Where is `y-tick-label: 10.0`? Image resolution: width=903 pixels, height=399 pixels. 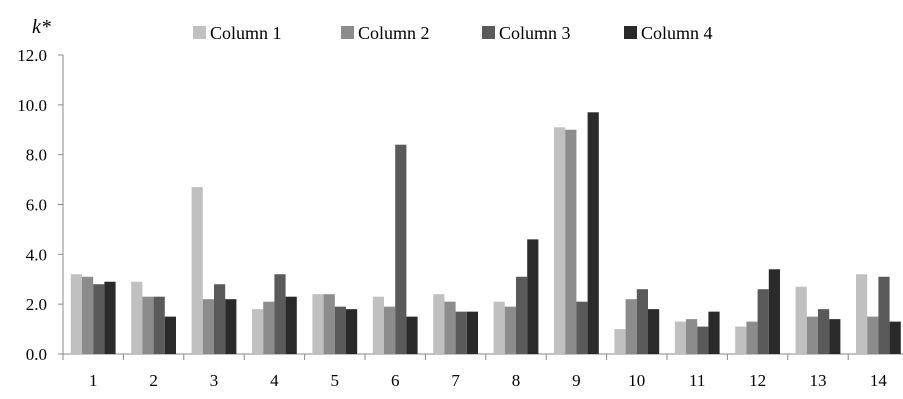 y-tick-label: 10.0 is located at coordinates (32, 105).